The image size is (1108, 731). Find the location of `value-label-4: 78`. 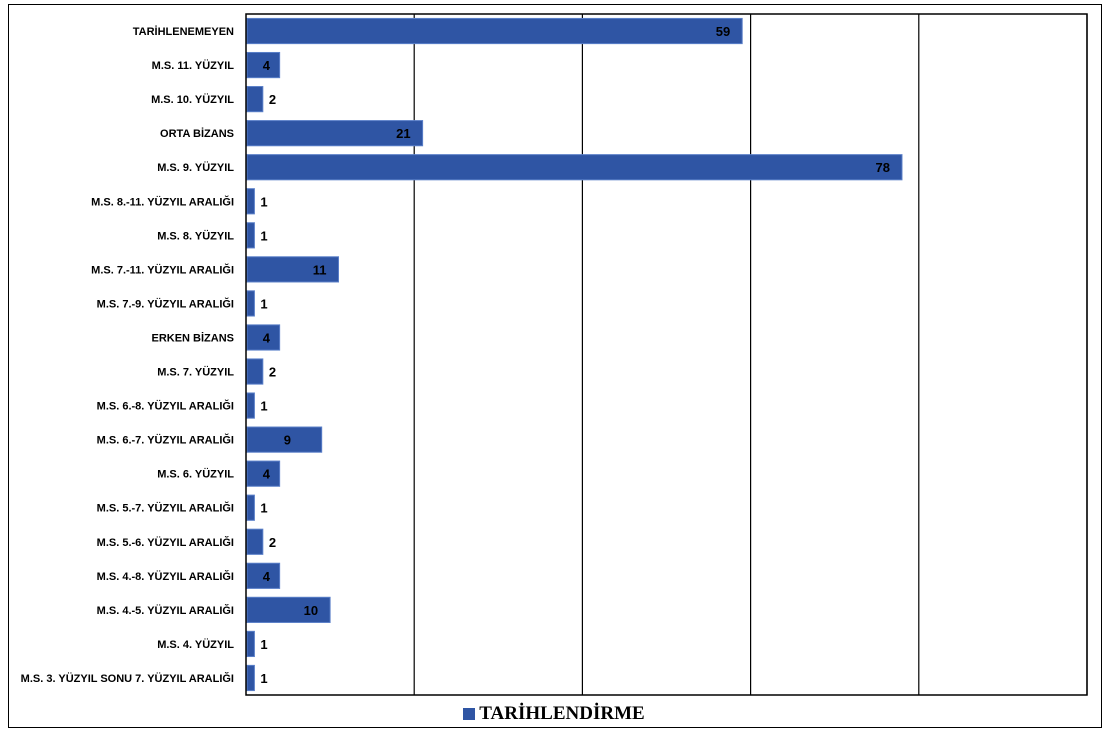

value-label-4: 78 is located at coordinates (883, 167).